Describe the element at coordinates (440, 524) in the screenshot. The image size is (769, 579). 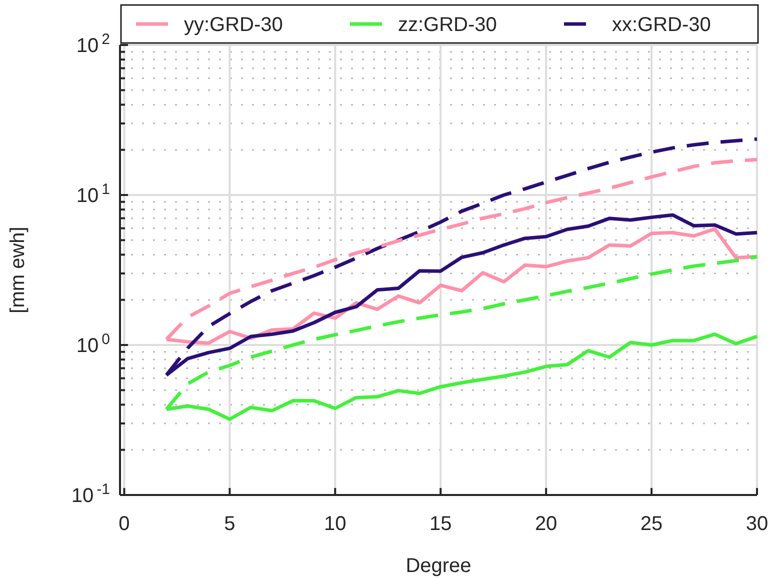
I see `x-tick-label: 15` at that location.